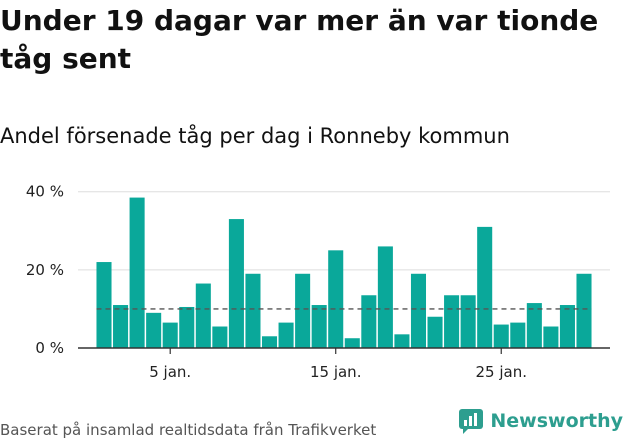 This screenshot has height=439, width=631. What do you see at coordinates (170, 372) in the screenshot?
I see `x-tick-label: 5 jan.` at bounding box center [170, 372].